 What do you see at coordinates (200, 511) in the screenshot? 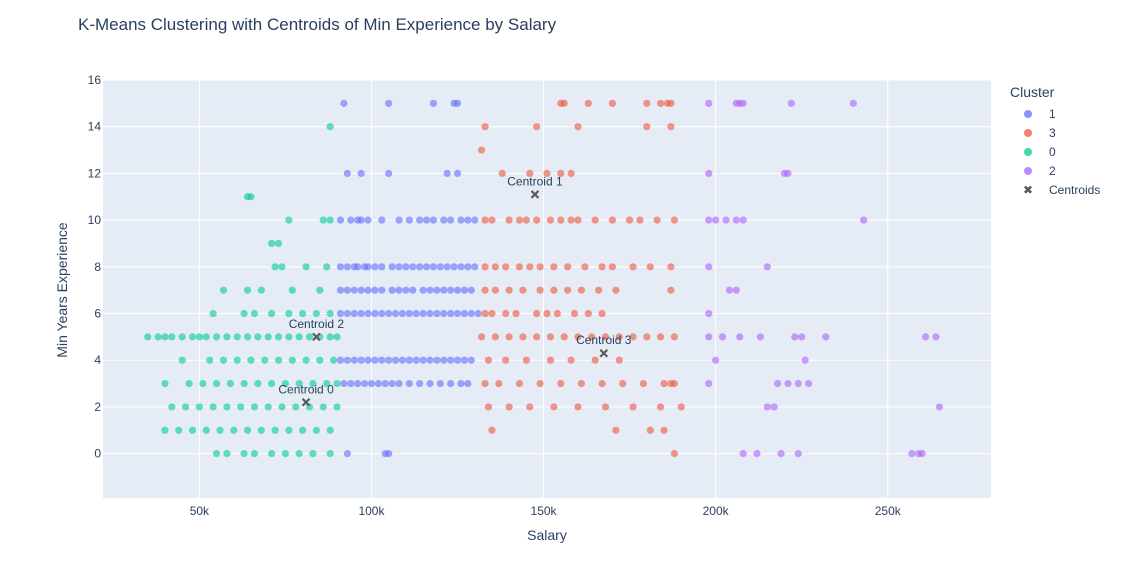
I see `x-tick-label: 50k` at bounding box center [200, 511].